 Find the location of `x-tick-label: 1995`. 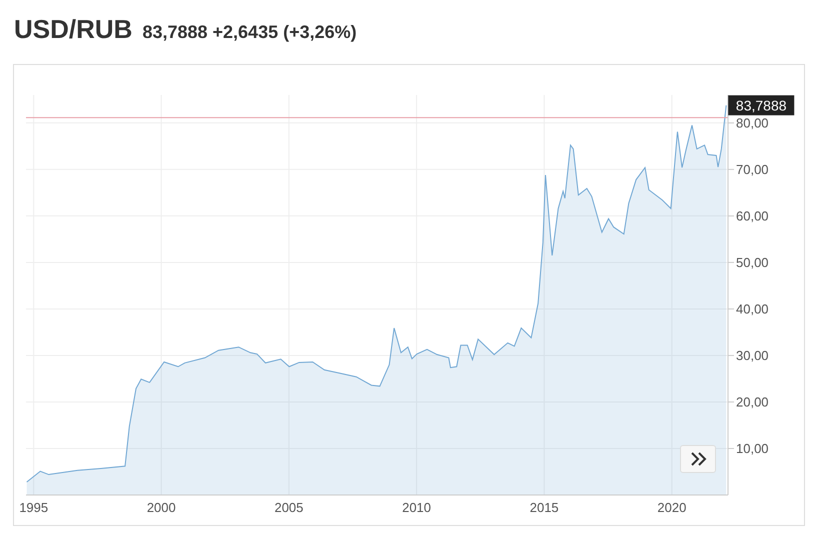

x-tick-label: 1995 is located at coordinates (33, 508).